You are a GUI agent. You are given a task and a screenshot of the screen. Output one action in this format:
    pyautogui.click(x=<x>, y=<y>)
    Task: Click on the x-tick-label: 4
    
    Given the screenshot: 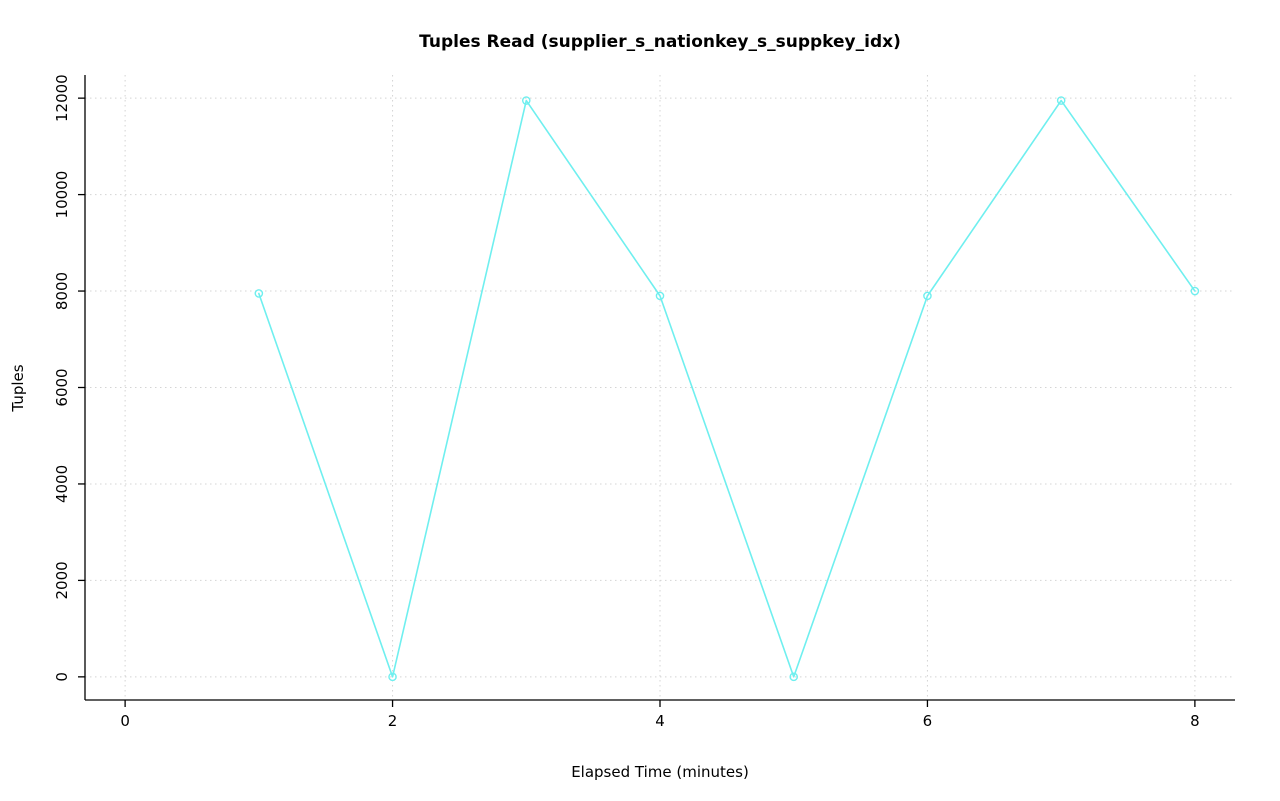 What is the action you would take?
    pyautogui.click(x=660, y=721)
    